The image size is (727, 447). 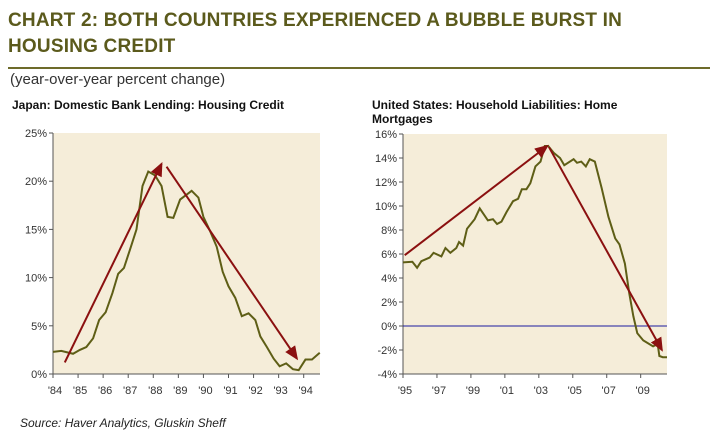 I want to click on japan-y-tick-label: 5%, so click(x=39, y=327).